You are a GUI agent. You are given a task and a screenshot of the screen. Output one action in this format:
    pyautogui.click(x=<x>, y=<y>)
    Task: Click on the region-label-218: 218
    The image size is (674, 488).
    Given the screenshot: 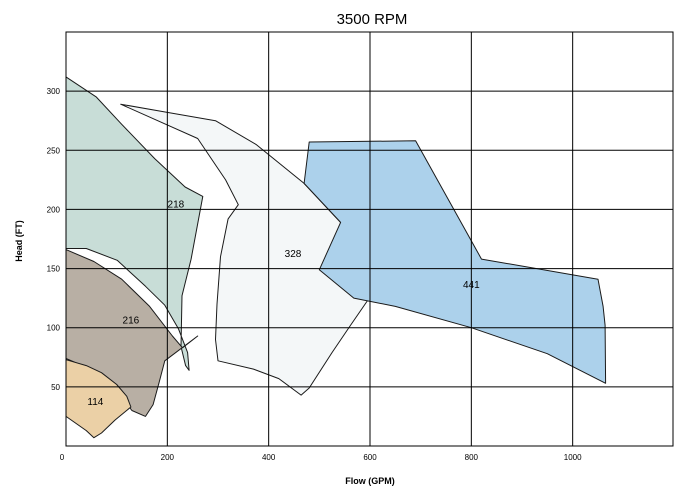 What is the action you would take?
    pyautogui.click(x=176, y=205)
    